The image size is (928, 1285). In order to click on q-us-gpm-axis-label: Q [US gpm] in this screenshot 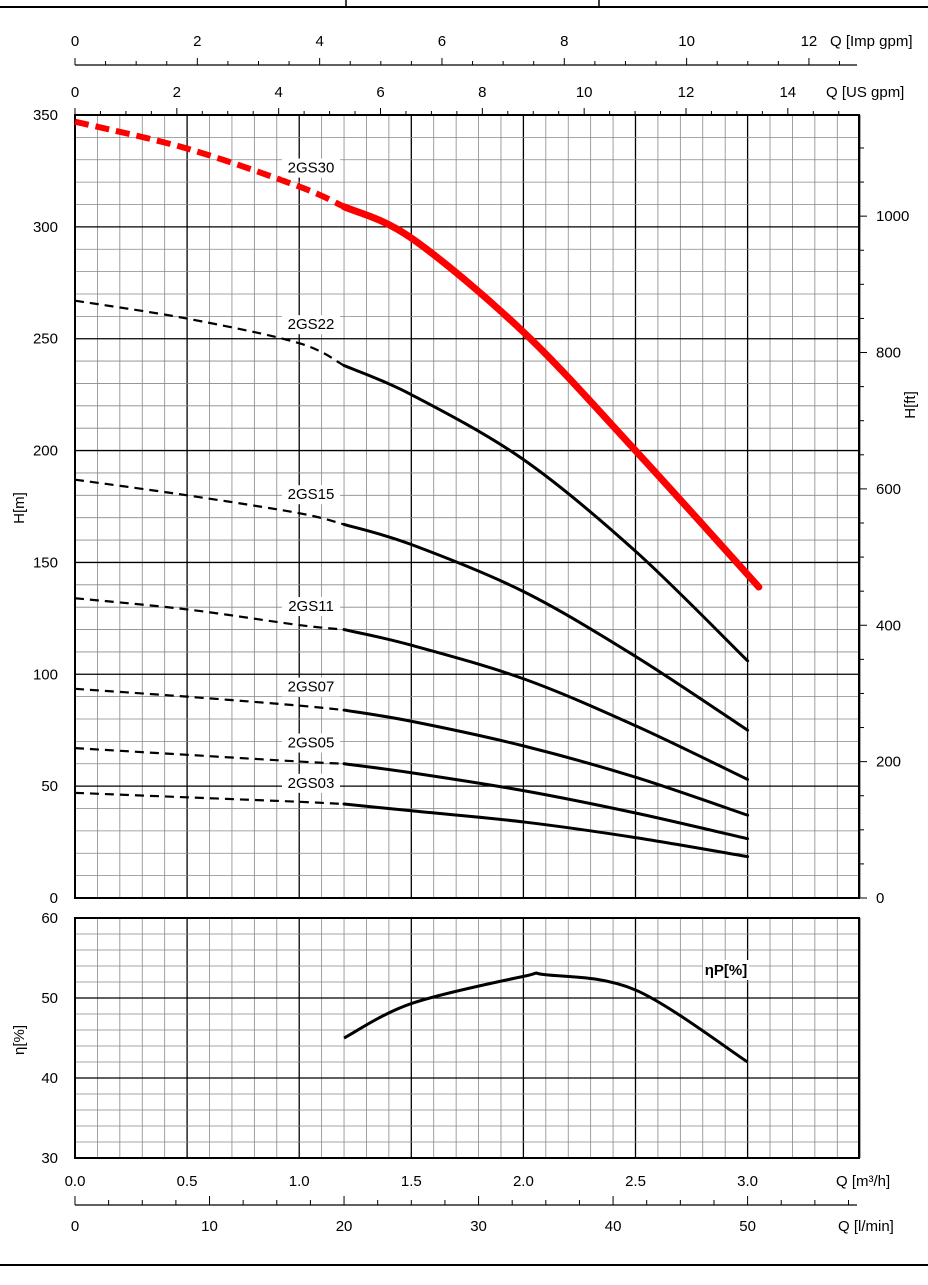, I will do `click(865, 92)`.